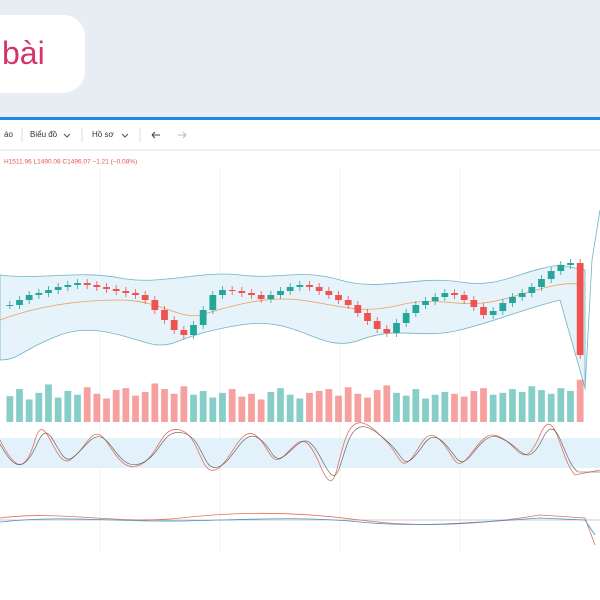 This screenshot has height=600, width=600. Describe the element at coordinates (300, 118) in the screenshot. I see `divider` at that location.